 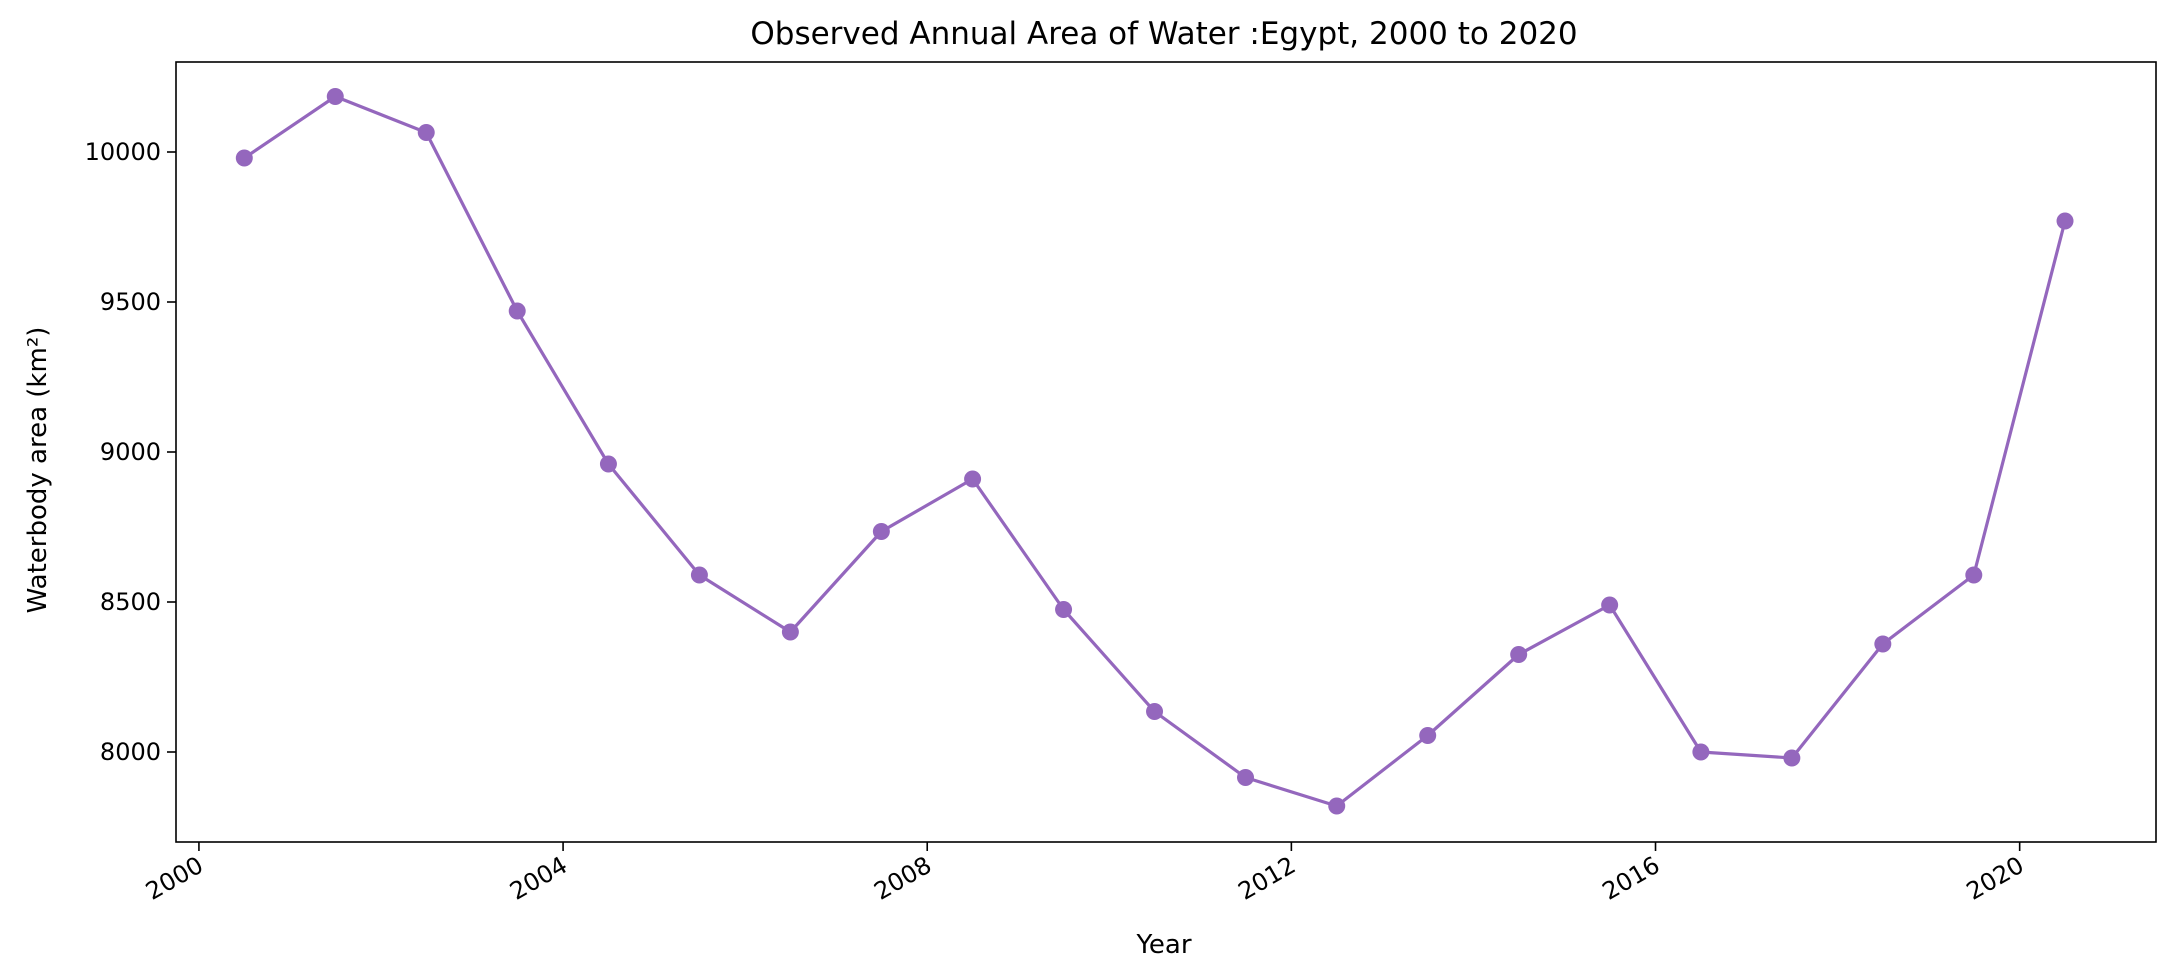 What do you see at coordinates (1631, 878) in the screenshot?
I see `x-tick-label: 2016` at bounding box center [1631, 878].